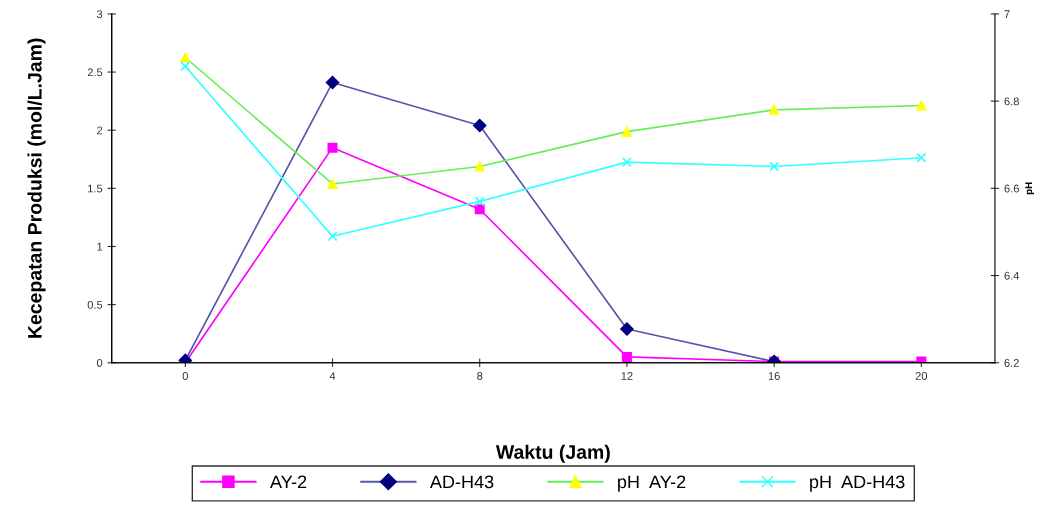  I want to click on y-tick-label: 0.5, so click(95, 304).